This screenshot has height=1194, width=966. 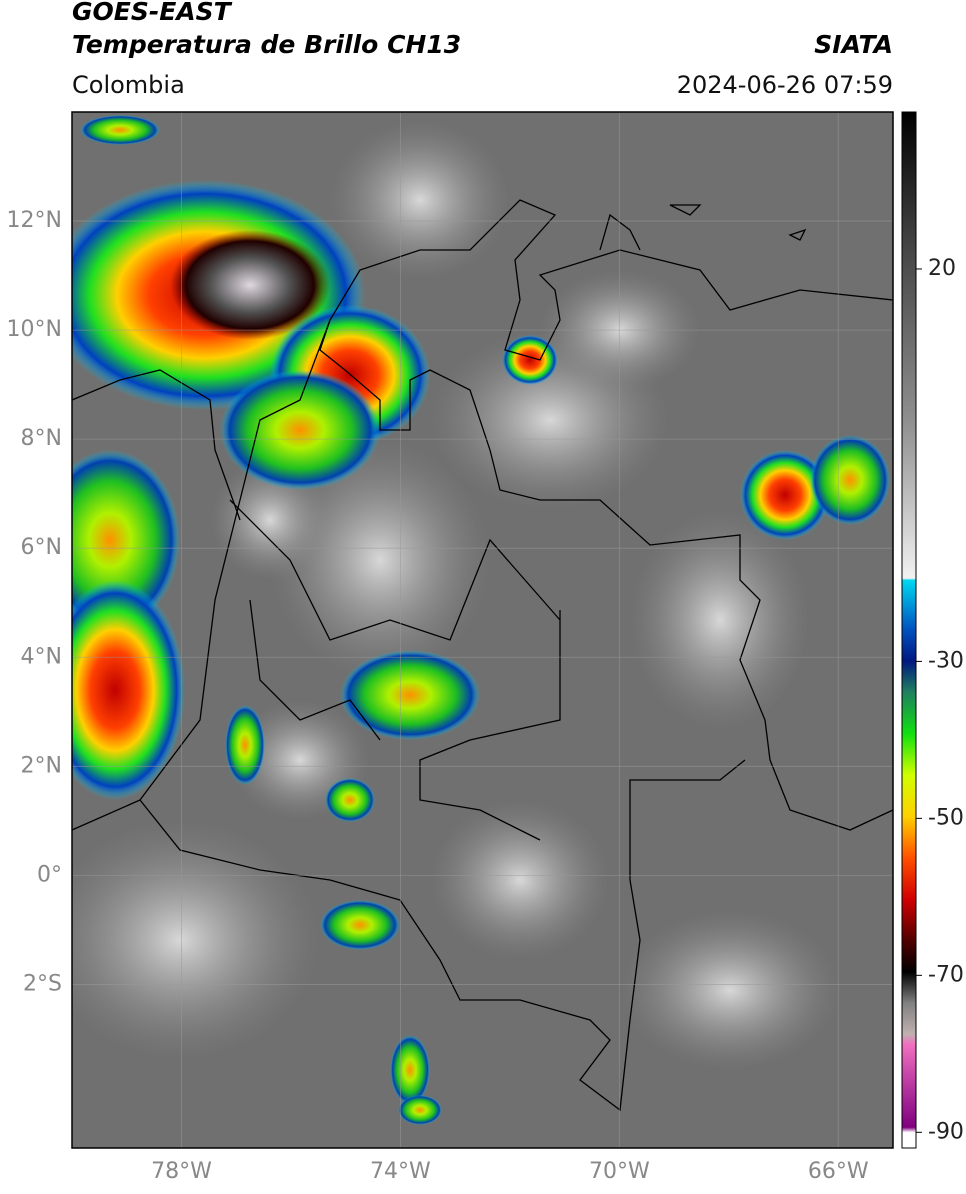 I want to click on colorbar-tick-label: -50, so click(x=946, y=817).